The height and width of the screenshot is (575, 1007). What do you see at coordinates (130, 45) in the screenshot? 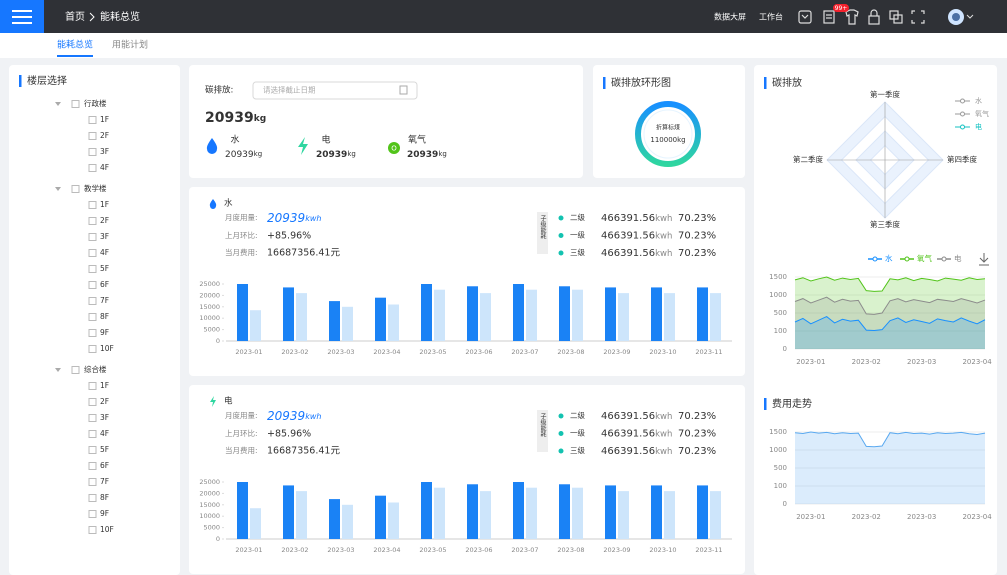
I see `tab: 用能计划` at bounding box center [130, 45].